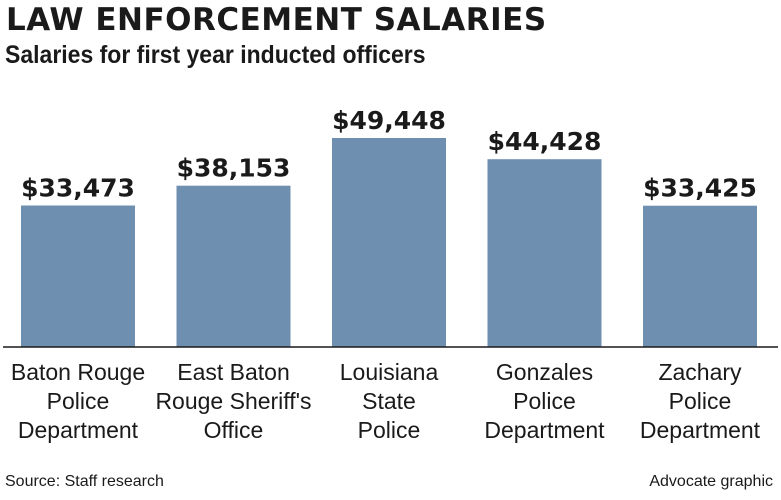 The image size is (781, 500). Describe the element at coordinates (544, 372) in the screenshot. I see `category-label-3-line-0: Gonzales` at that location.